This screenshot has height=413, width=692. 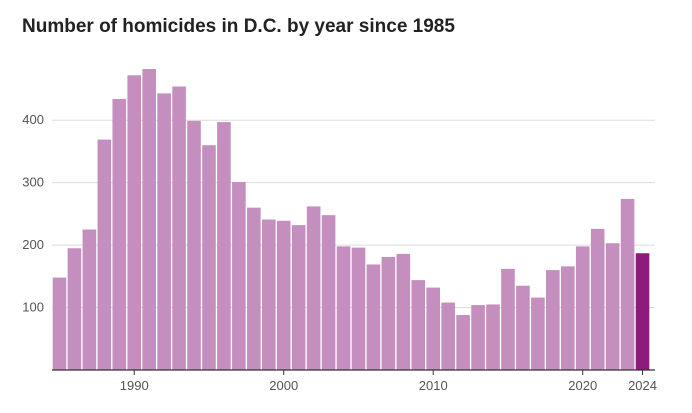 What do you see at coordinates (582, 308) in the screenshot?
I see `bar-2020` at bounding box center [582, 308].